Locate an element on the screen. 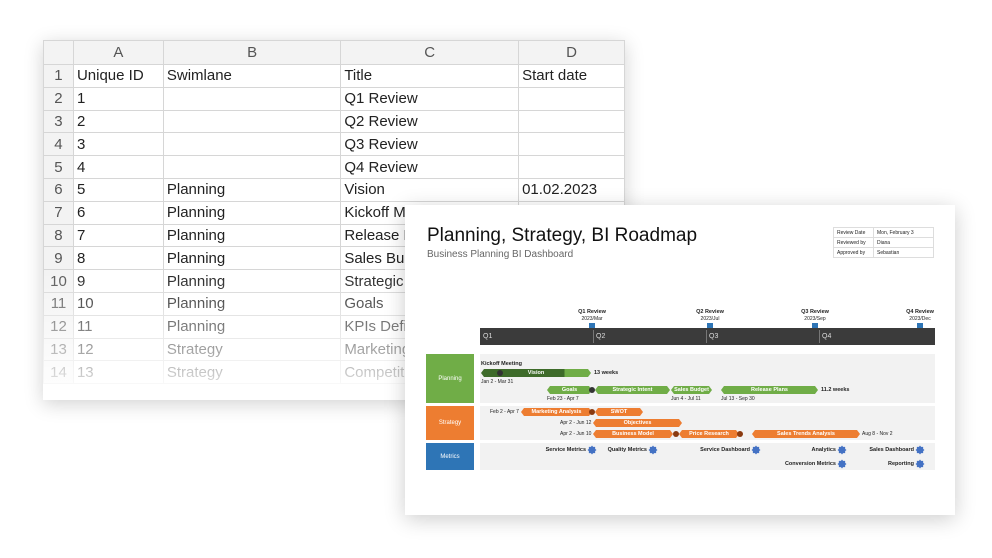 Image resolution: width=992 pixels, height=558 pixels. milestone-date: 2023/Dec is located at coordinates (920, 319).